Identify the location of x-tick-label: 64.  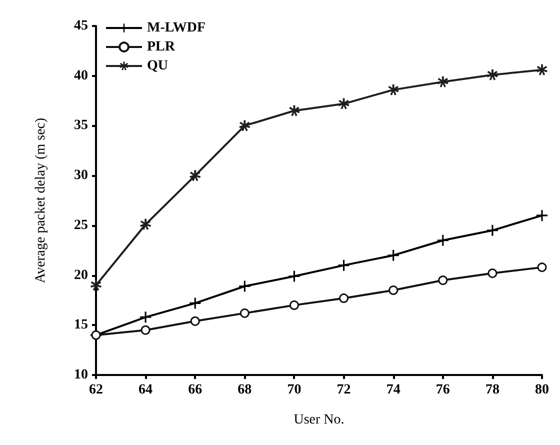
(145, 390).